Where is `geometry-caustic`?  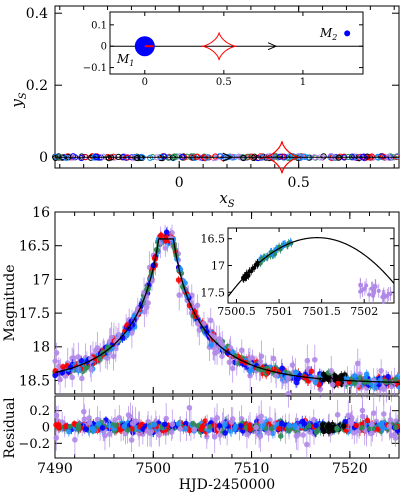
geometry-caustic is located at coordinates (282, 157).